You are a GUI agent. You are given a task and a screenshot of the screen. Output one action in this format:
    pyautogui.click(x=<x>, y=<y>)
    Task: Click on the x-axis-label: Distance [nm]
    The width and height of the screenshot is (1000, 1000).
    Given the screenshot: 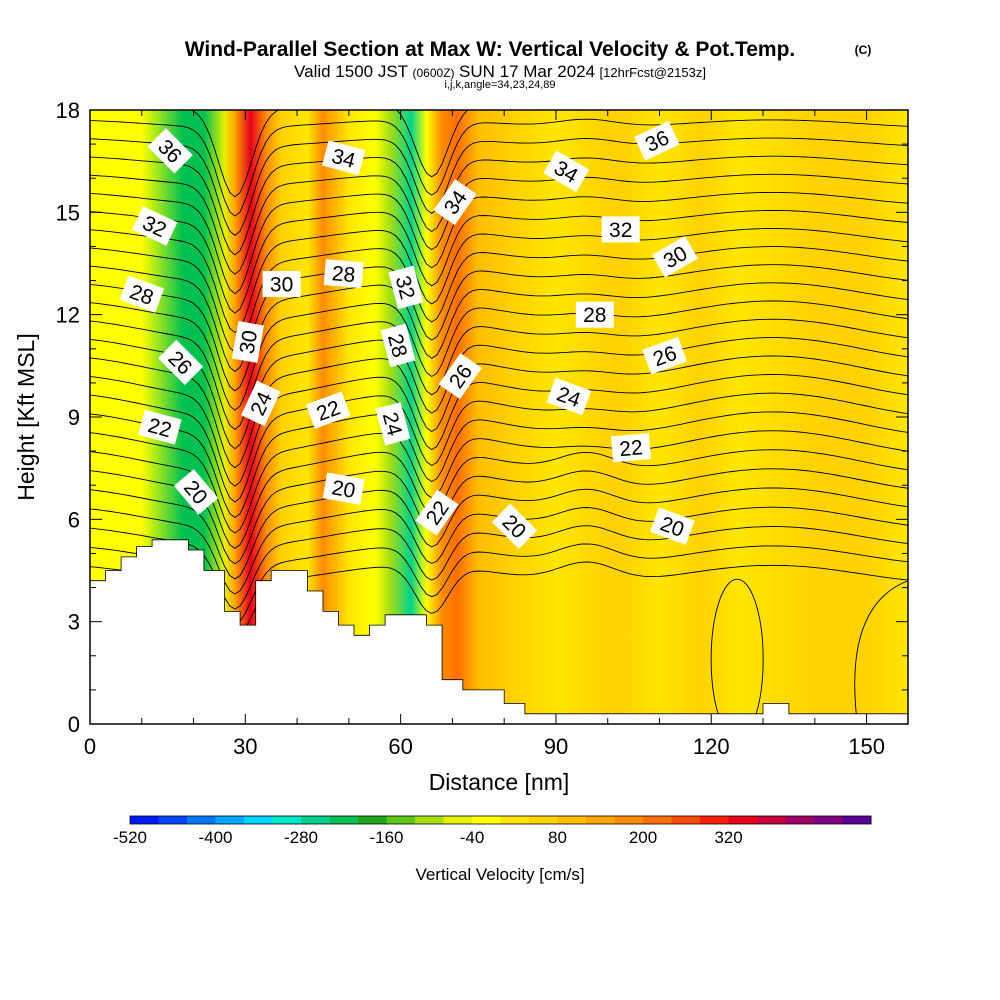 What is the action you would take?
    pyautogui.click(x=499, y=782)
    